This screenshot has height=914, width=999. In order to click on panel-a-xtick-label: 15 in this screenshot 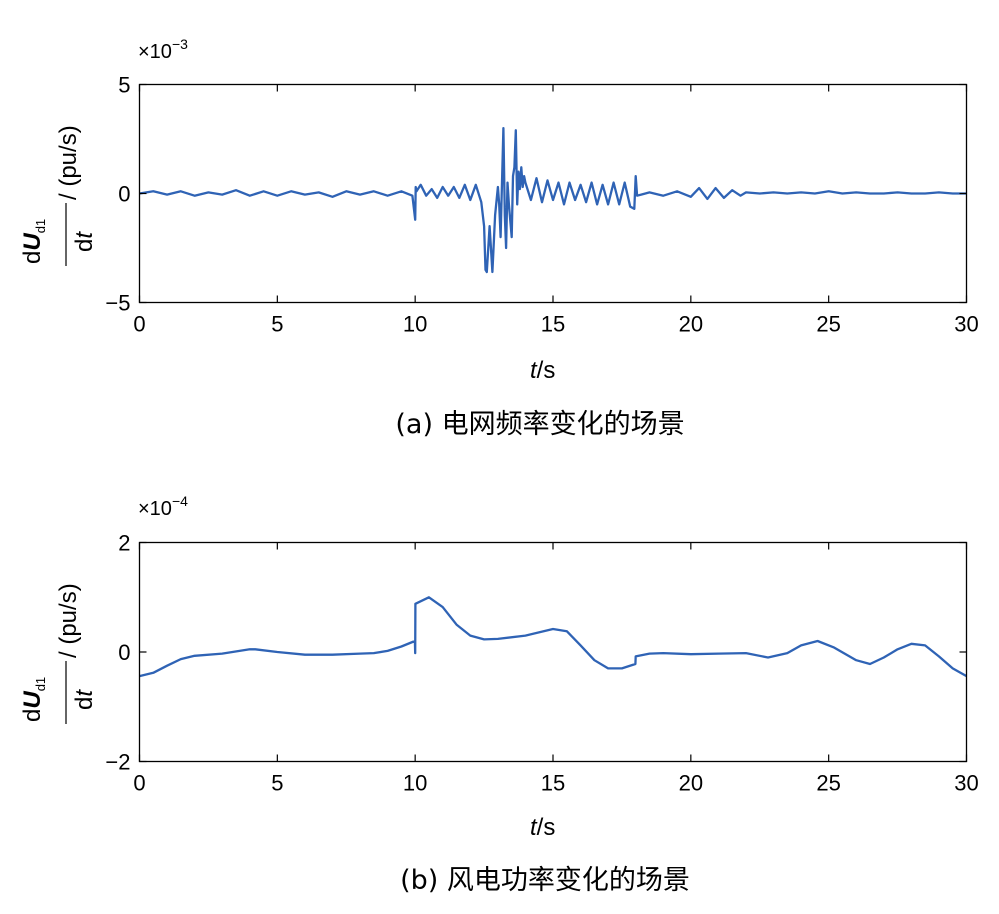, I will do `click(553, 324)`.